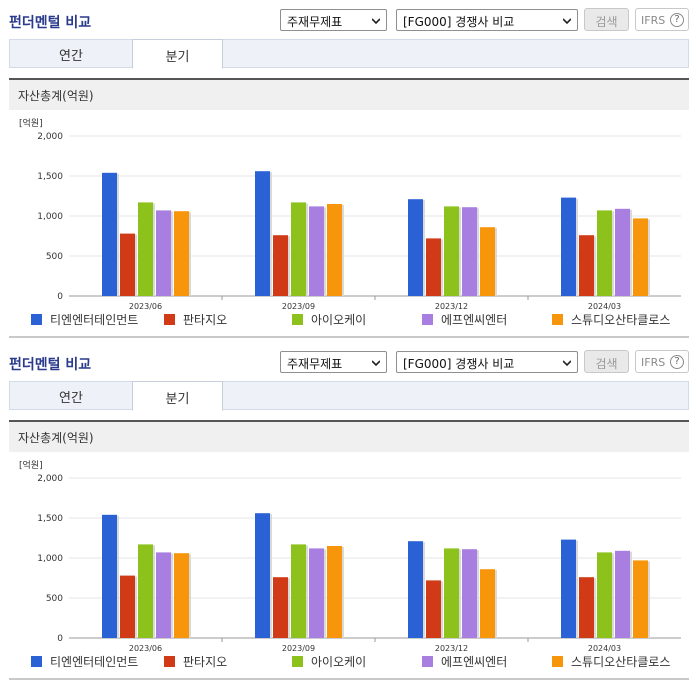 The width and height of the screenshot is (696, 684). I want to click on chart-legend: 티엔엔터테인먼트 판타지오 아이오케이 에프엔씨엔터 스튜디오산타클로스, so click(349, 663).